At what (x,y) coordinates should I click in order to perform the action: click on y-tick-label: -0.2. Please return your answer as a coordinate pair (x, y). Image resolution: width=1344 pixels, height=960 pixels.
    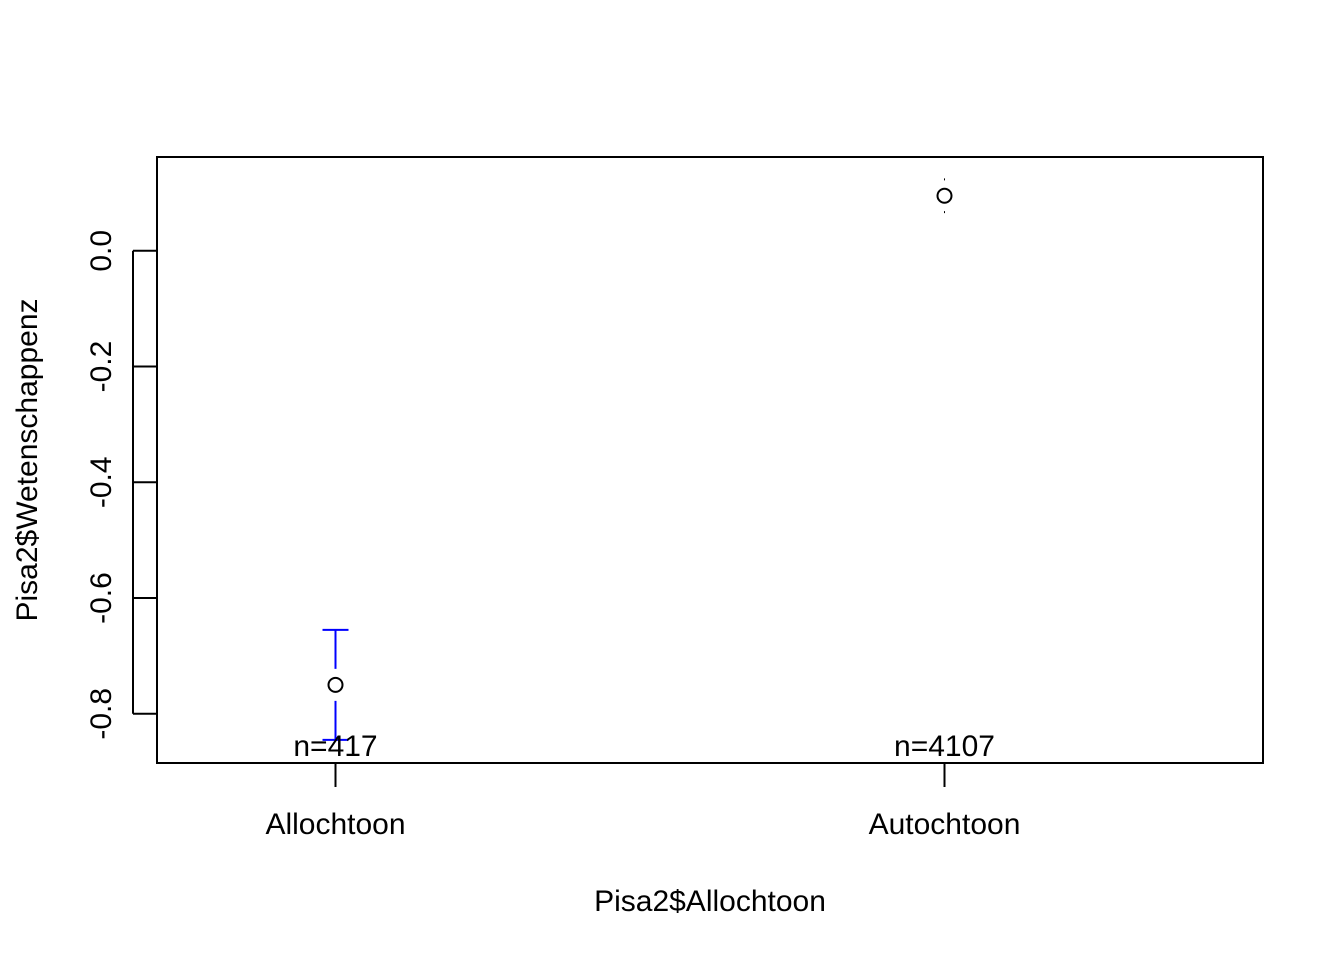
    Looking at the image, I should click on (101, 367).